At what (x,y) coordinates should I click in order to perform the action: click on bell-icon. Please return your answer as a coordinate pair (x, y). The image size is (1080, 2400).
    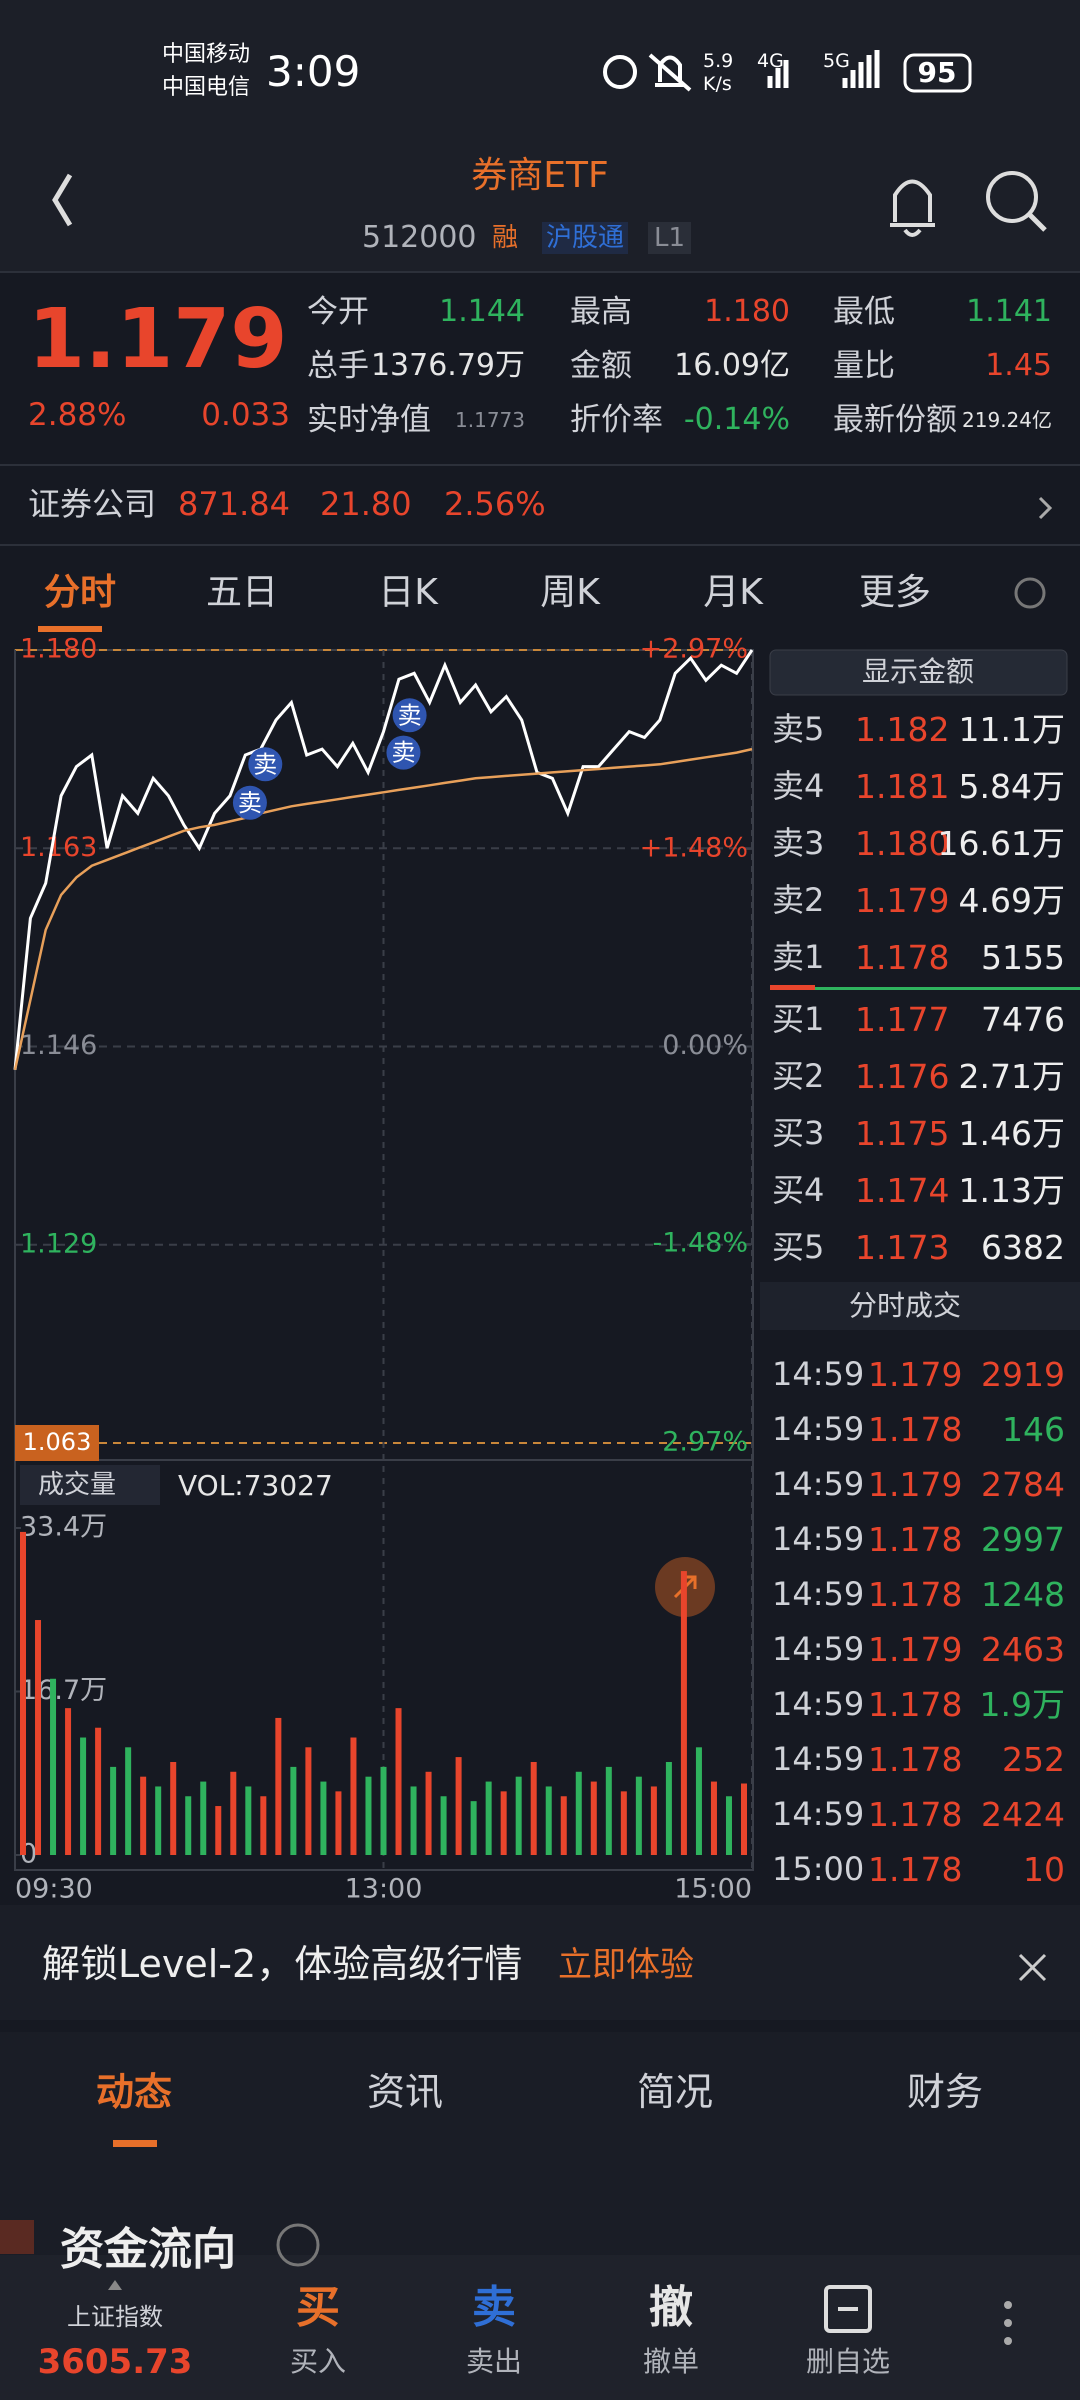
    Looking at the image, I should click on (912, 208).